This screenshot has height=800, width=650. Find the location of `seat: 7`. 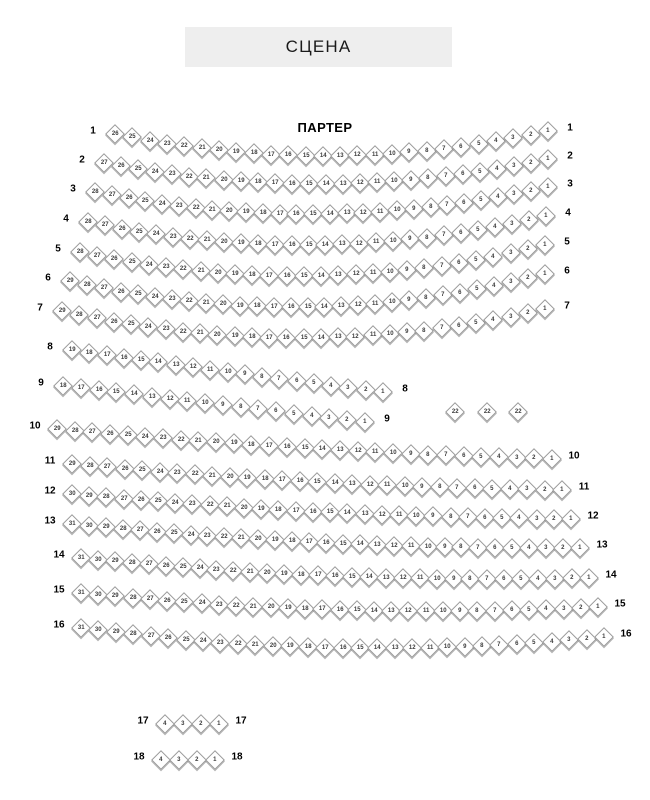

seat: 7 is located at coordinates (499, 645).